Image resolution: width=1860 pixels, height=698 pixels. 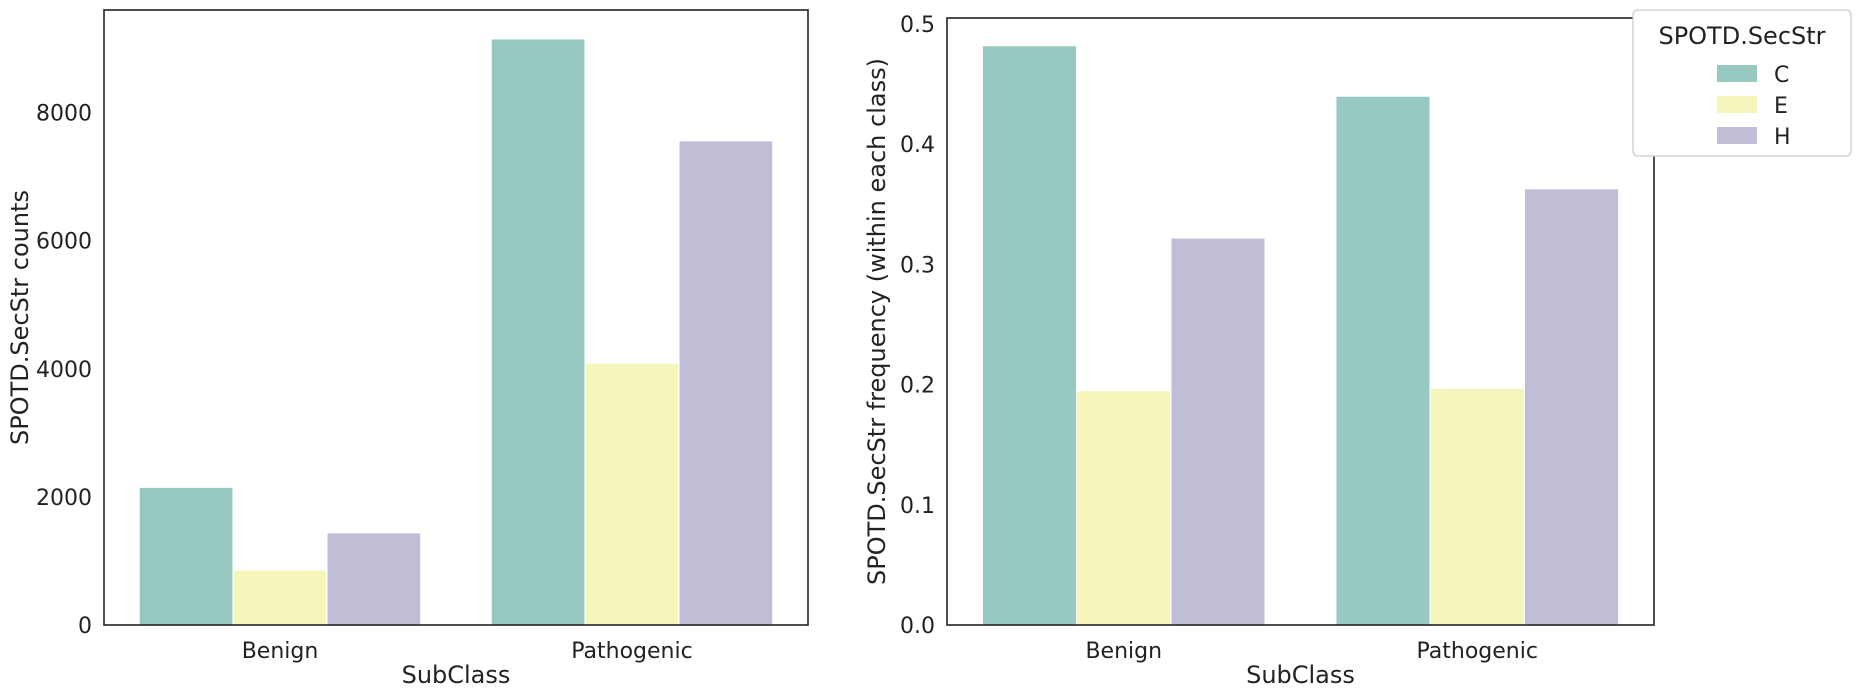 I want to click on freq-ytick-label: 0.1, so click(x=917, y=506).